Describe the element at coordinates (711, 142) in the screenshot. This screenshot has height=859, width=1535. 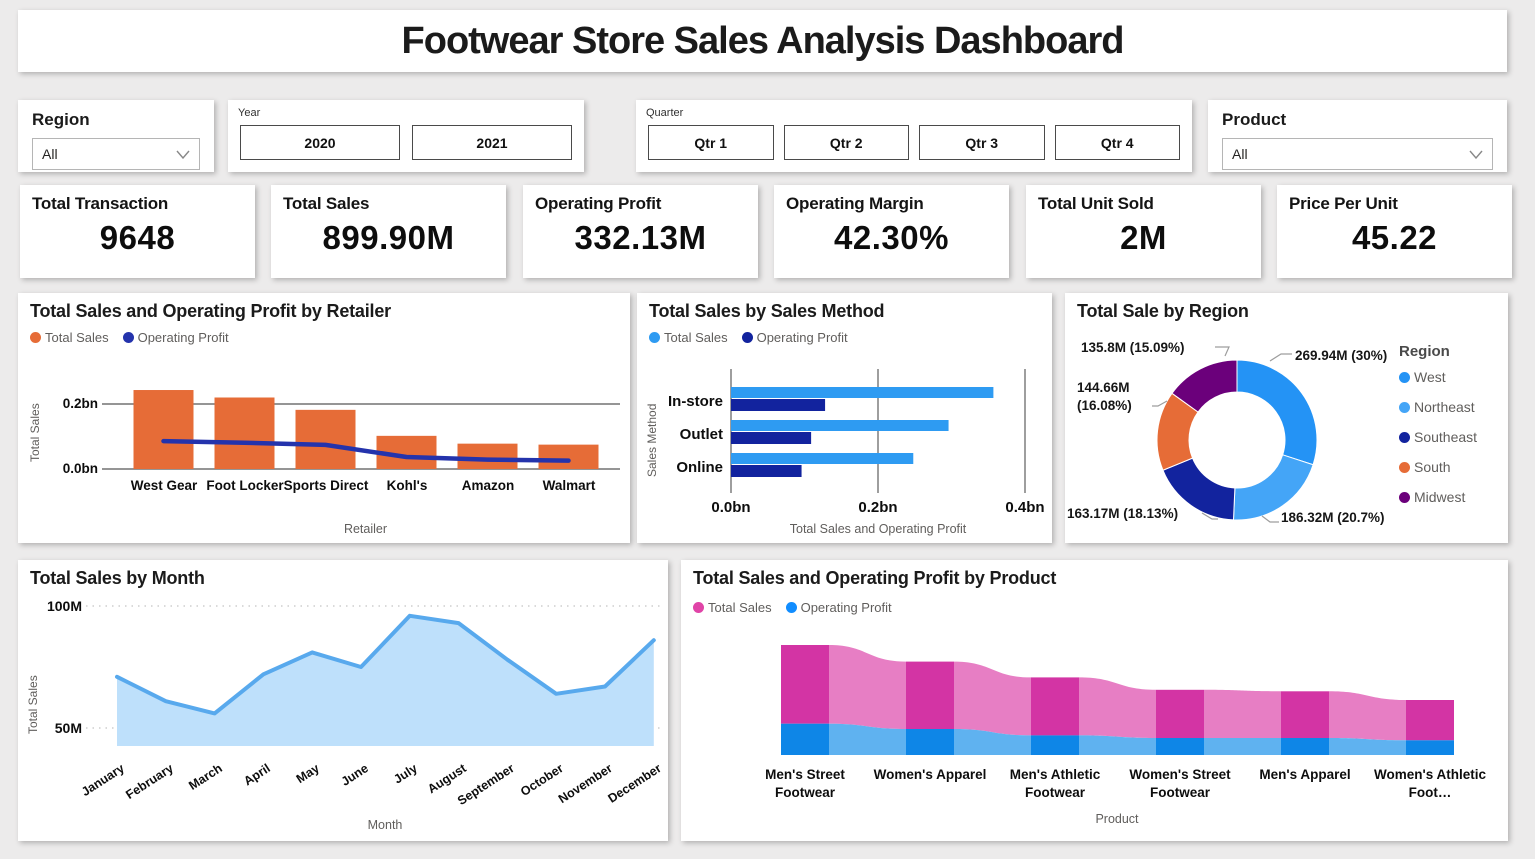
I see `quarter-button-1: Qtr 1` at that location.